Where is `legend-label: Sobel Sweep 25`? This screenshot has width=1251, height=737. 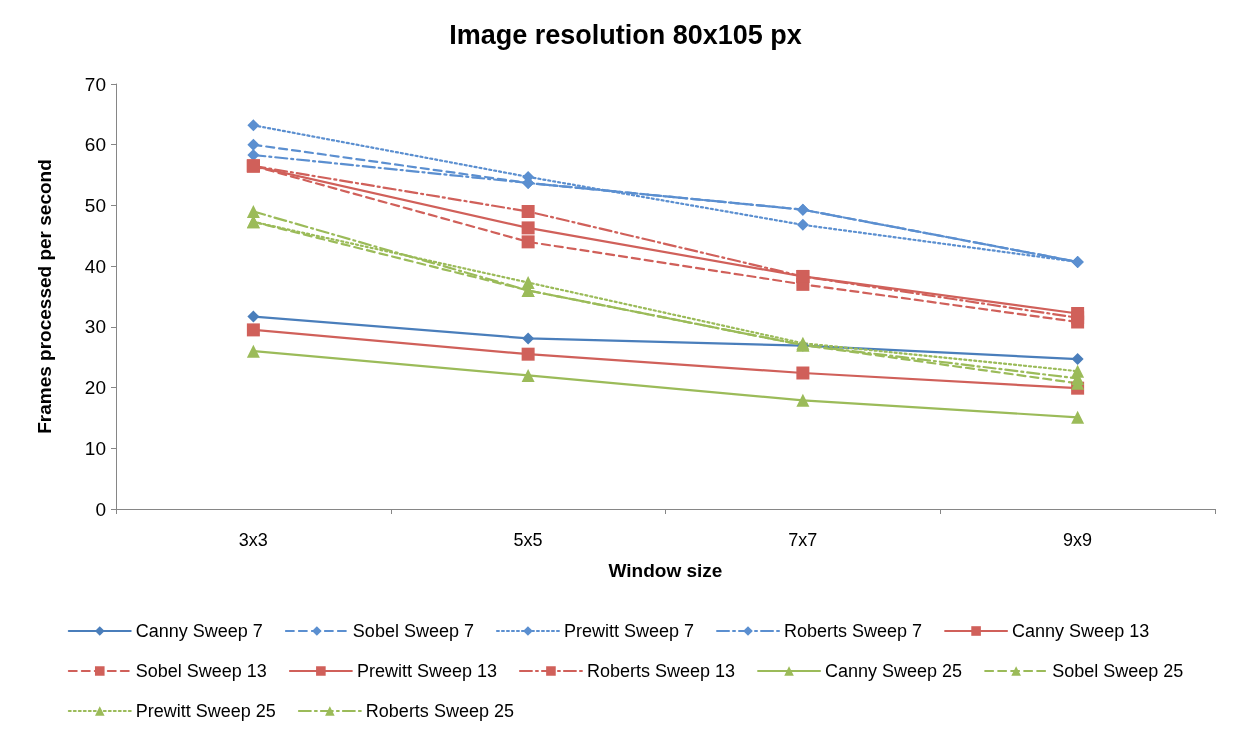 legend-label: Sobel Sweep 25 is located at coordinates (1118, 671).